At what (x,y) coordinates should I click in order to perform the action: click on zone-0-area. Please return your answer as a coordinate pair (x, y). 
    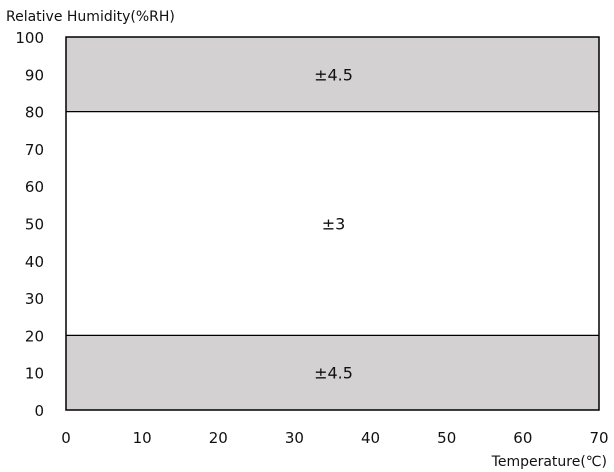
    Looking at the image, I should click on (332, 74).